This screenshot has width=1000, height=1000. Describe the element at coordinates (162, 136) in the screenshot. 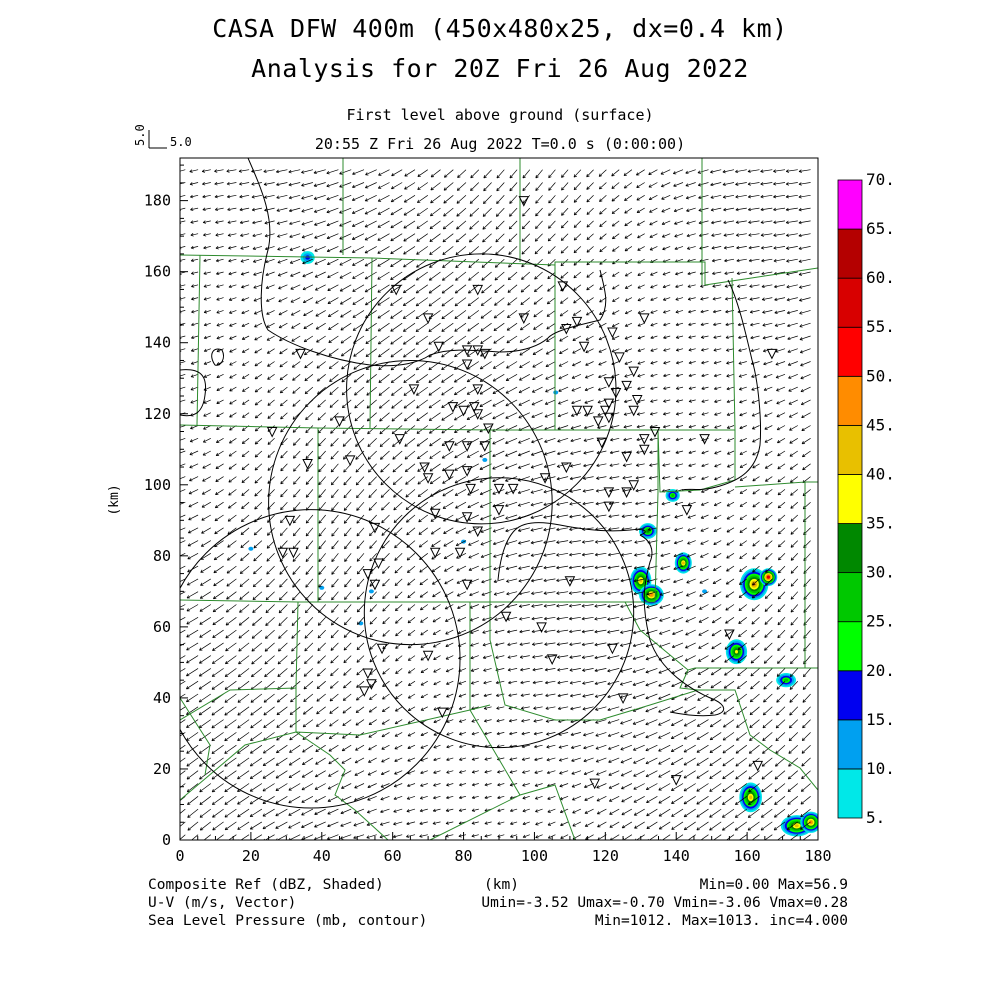

I see `vector-scale: 5.0 5.0` at that location.